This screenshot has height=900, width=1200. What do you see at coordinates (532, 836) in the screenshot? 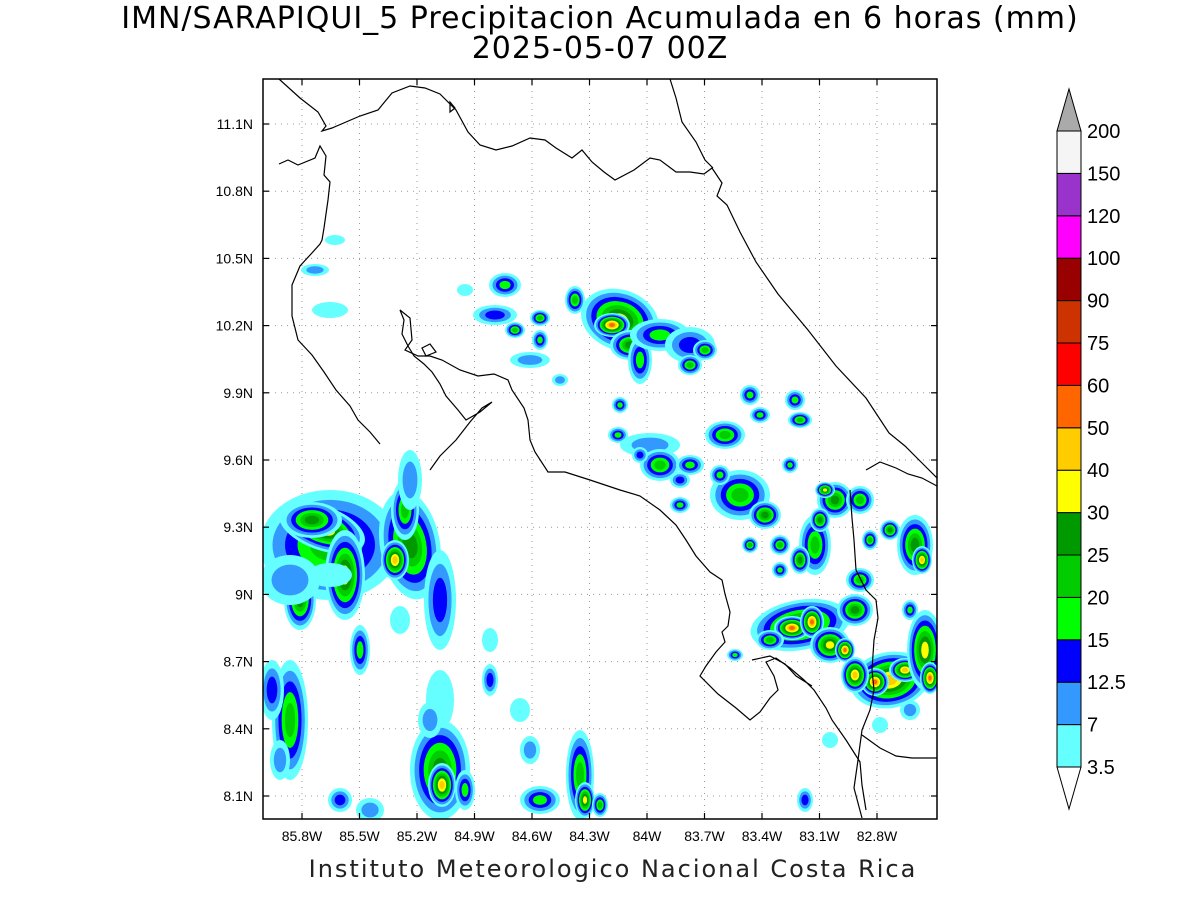
I see `lon-label: 84.6W` at bounding box center [532, 836].